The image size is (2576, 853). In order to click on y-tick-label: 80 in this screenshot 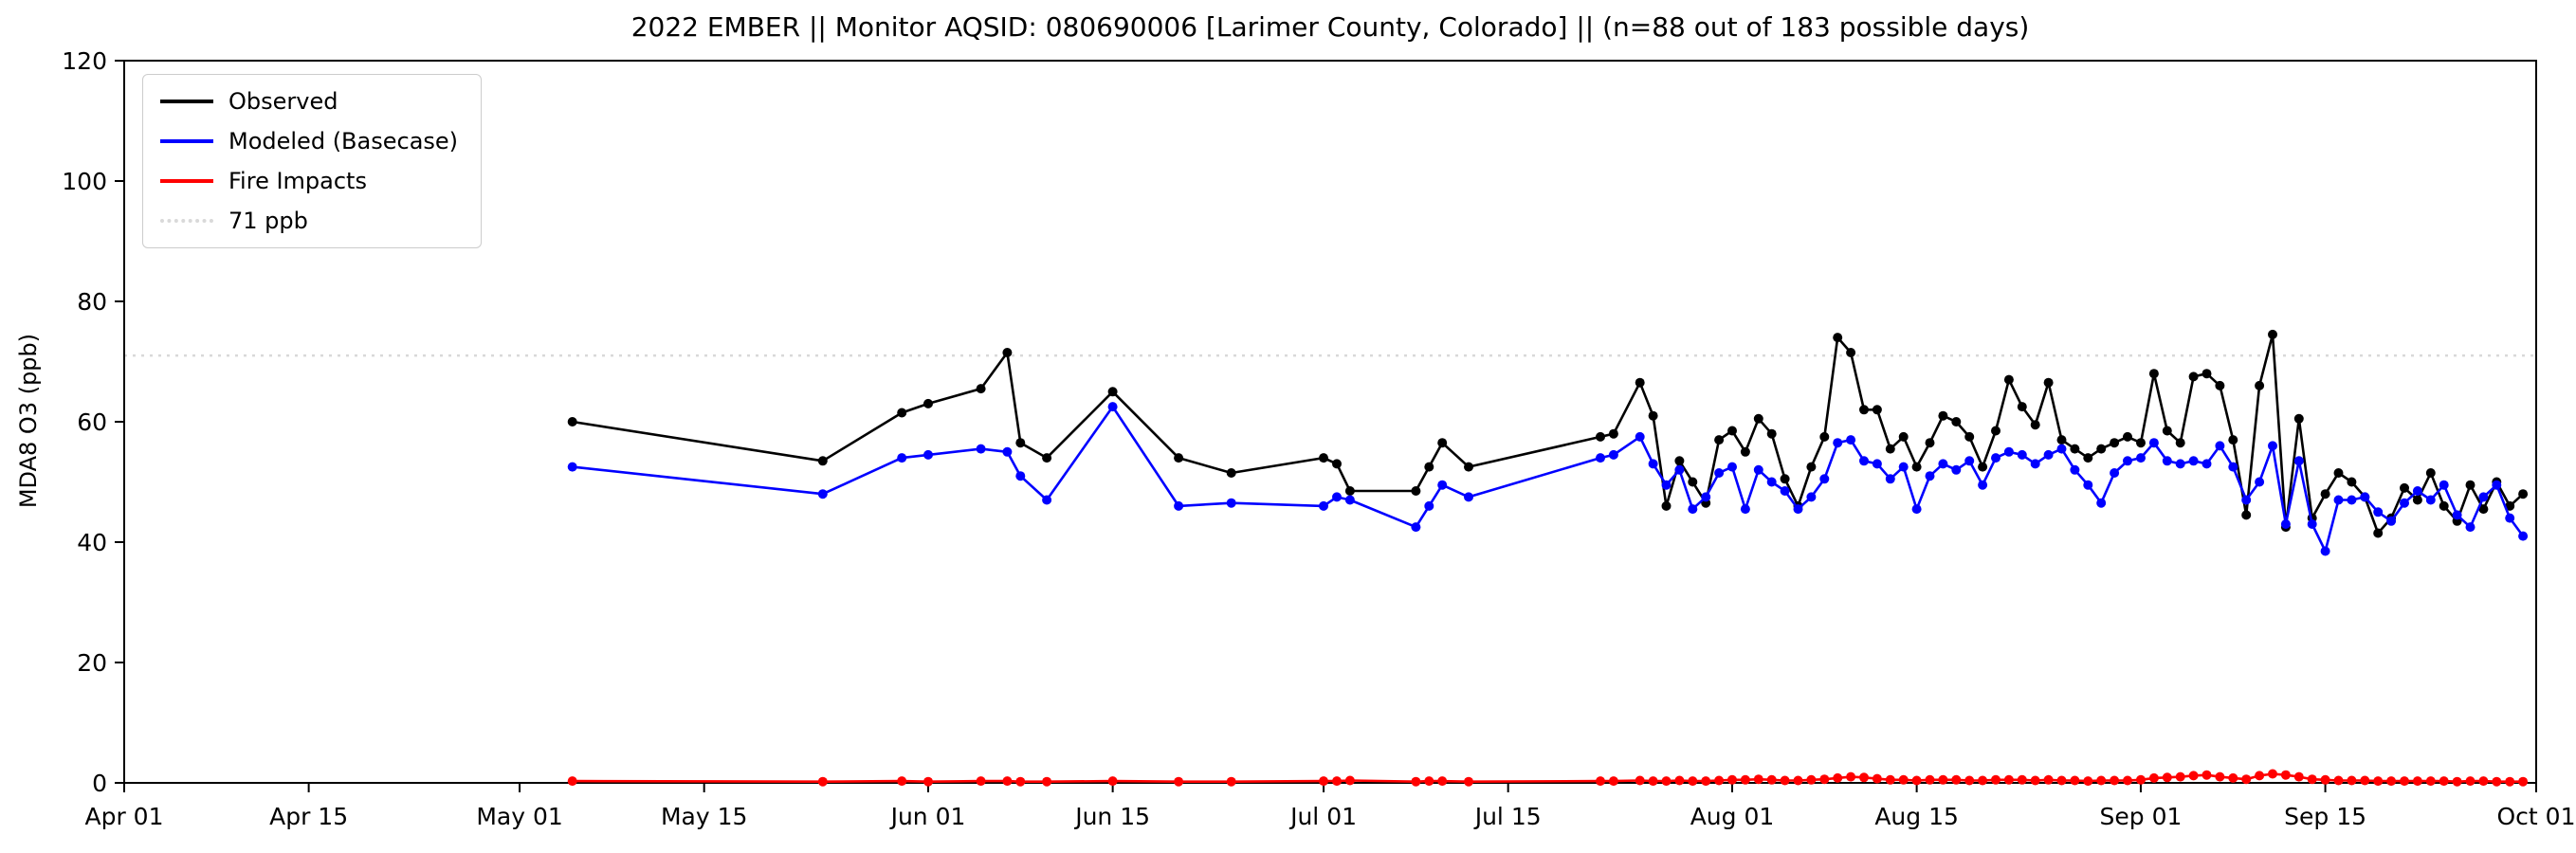, I will do `click(92, 302)`.